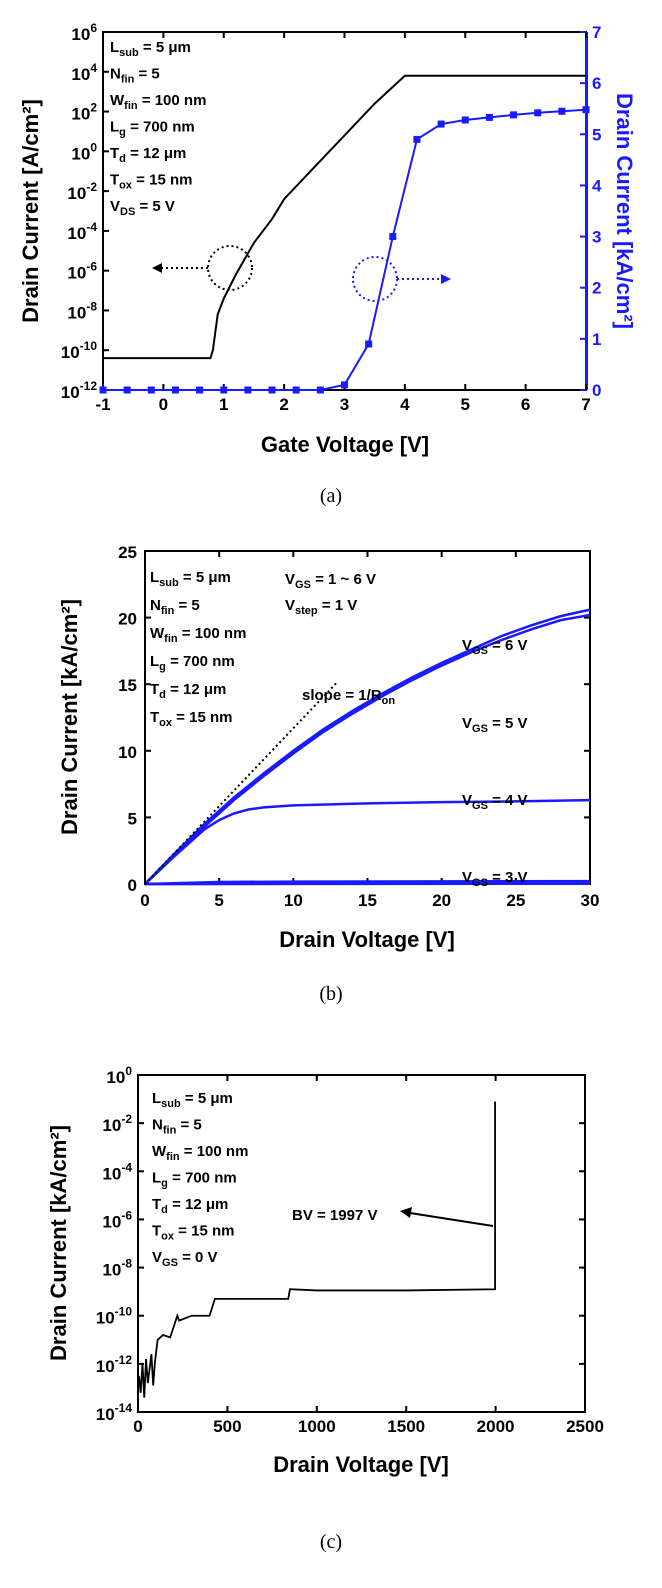 Image resolution: width=662 pixels, height=1588 pixels. I want to click on y2-tick-label: 3, so click(596, 237).